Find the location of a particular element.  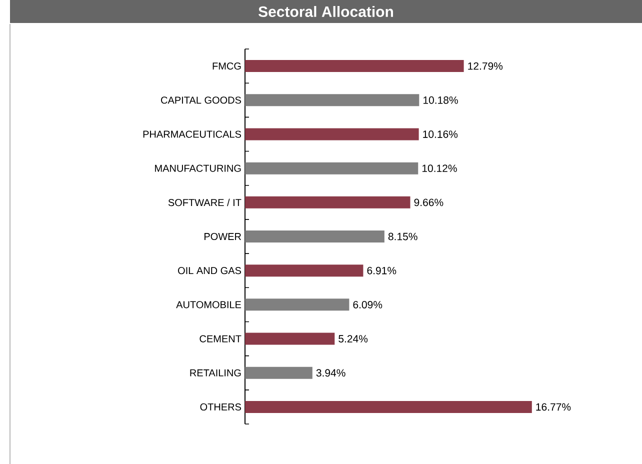

y-tick-label: MANUFACTURING is located at coordinates (198, 168).